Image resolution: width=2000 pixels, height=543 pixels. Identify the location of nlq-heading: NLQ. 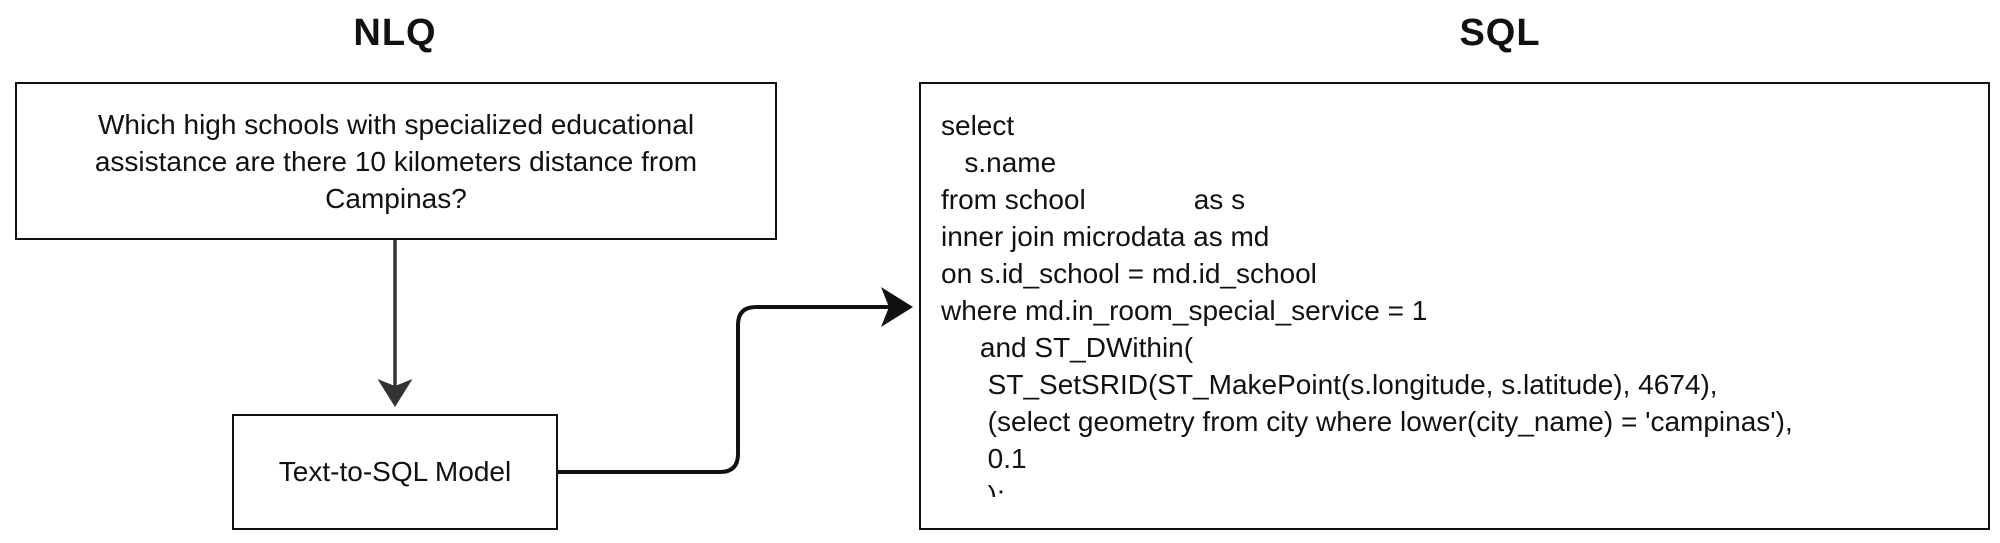
(395, 33).